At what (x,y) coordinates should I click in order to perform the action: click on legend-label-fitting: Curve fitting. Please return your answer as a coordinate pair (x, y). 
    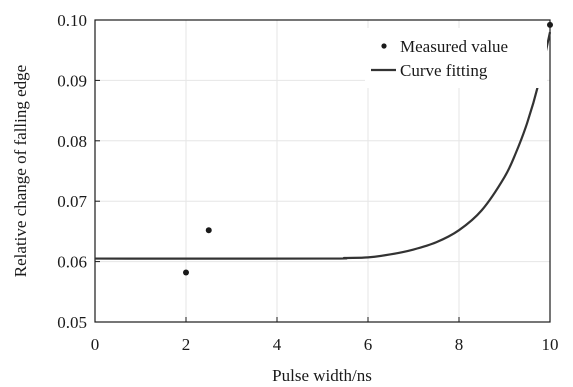
    Looking at the image, I should click on (444, 70).